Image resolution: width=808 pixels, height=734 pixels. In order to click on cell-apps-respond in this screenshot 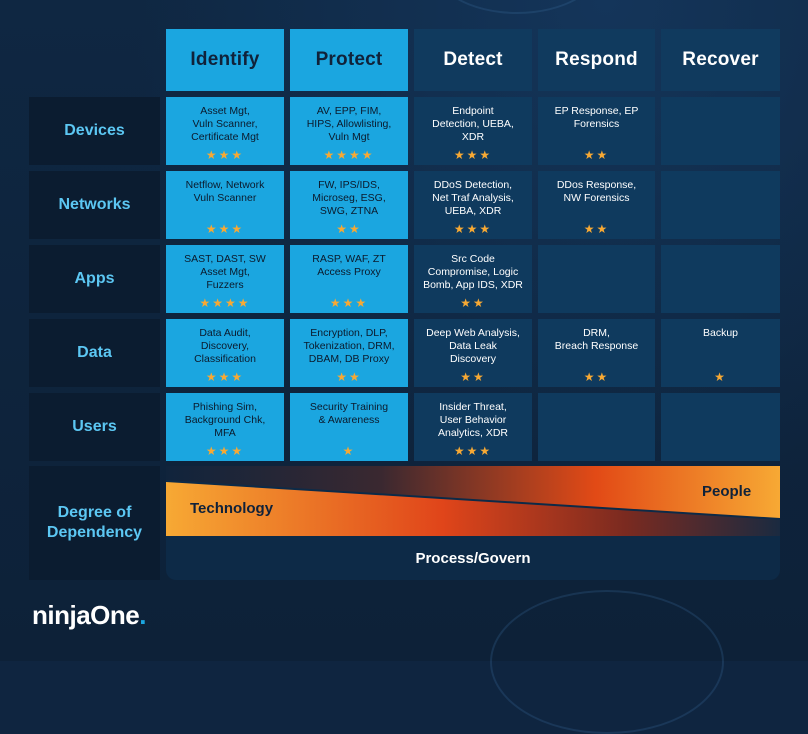, I will do `click(596, 279)`.